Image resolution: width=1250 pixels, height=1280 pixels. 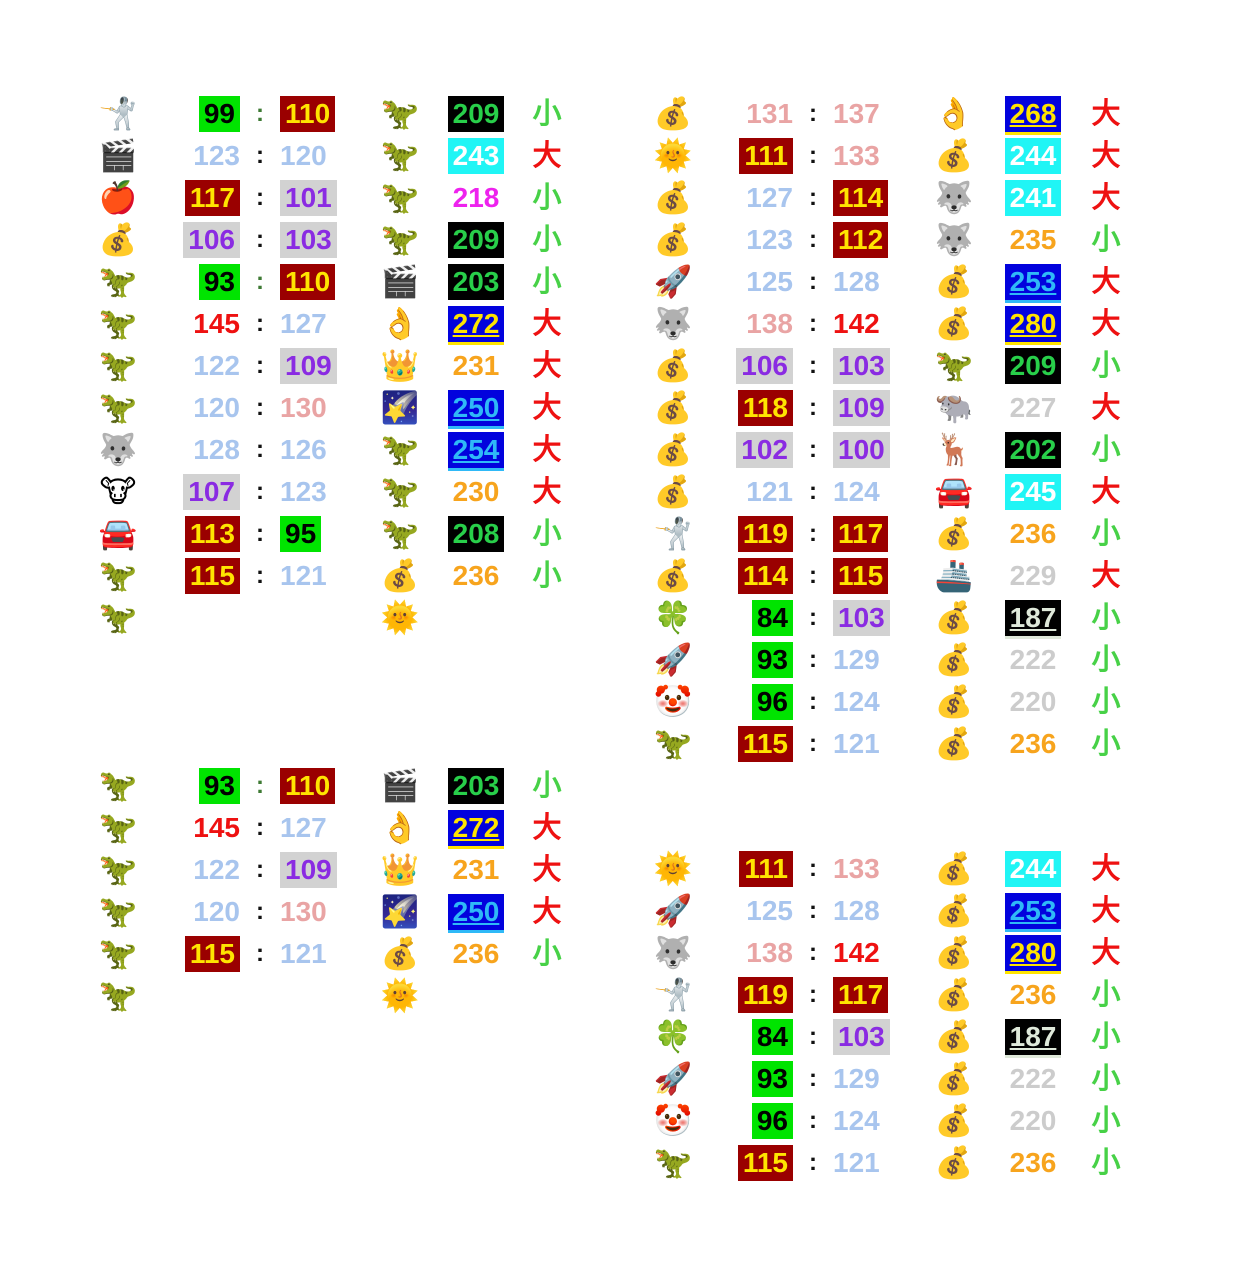 I want to click on total-cell: 222, so click(x=1033, y=660).